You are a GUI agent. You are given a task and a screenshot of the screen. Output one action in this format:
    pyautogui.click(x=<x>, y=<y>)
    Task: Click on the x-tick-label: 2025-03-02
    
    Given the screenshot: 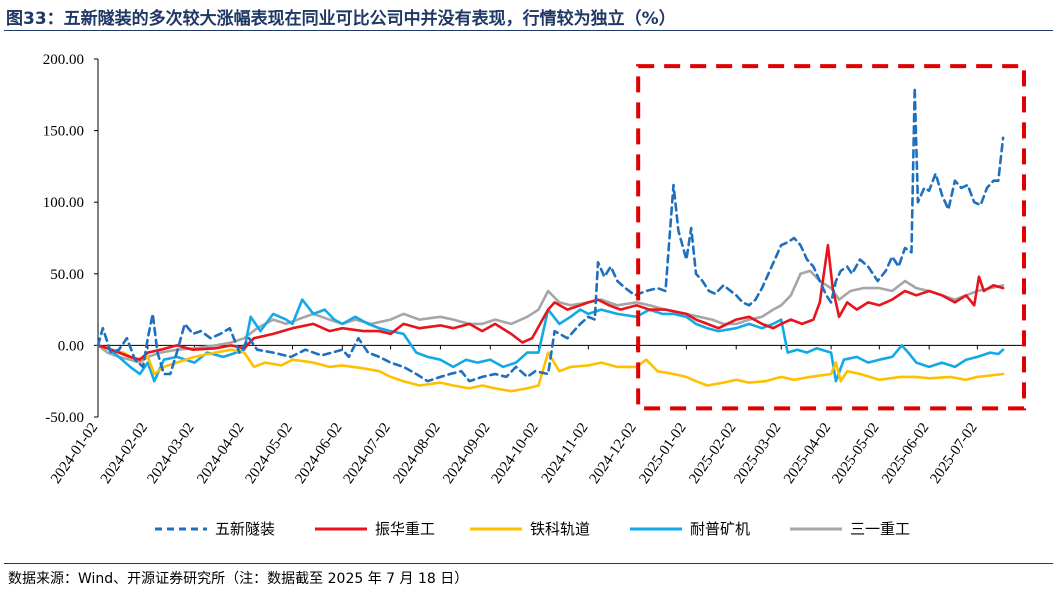 What is the action you would take?
    pyautogui.click(x=757, y=453)
    